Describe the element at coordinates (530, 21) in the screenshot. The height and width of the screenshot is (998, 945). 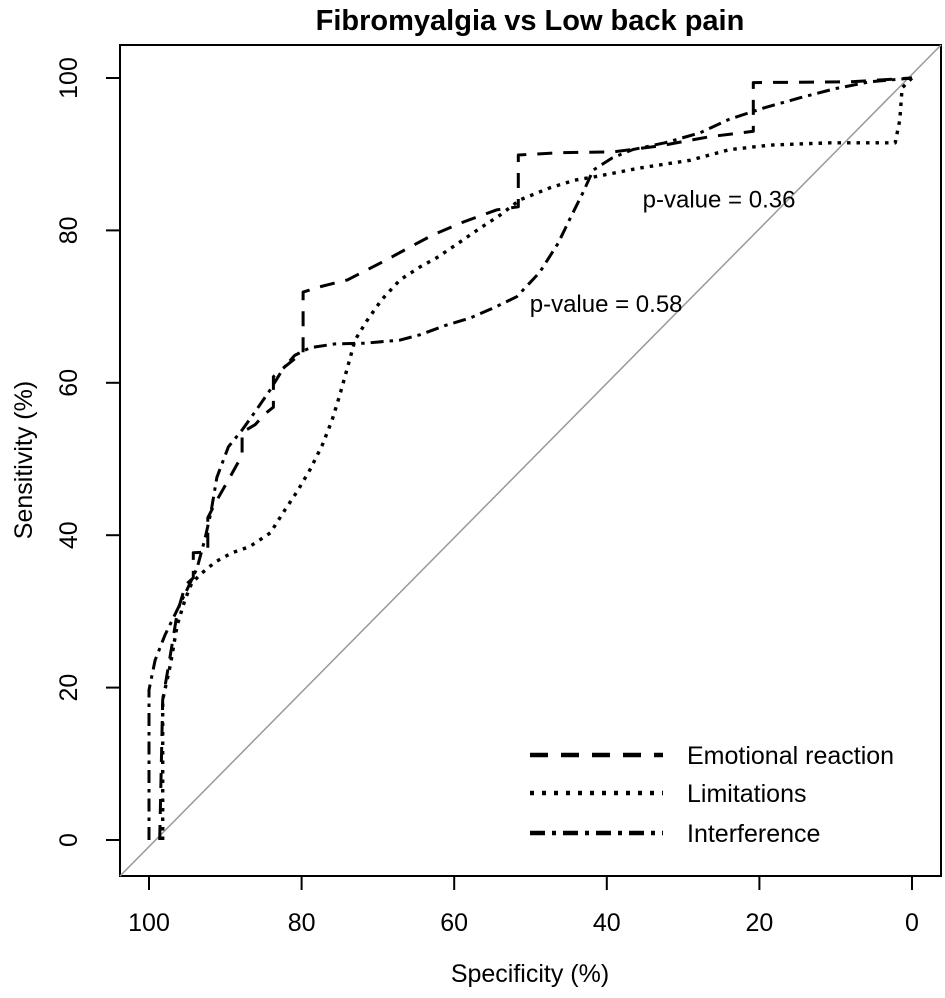
I see `chart-title: Fibromyalgia vs Low back pain` at that location.